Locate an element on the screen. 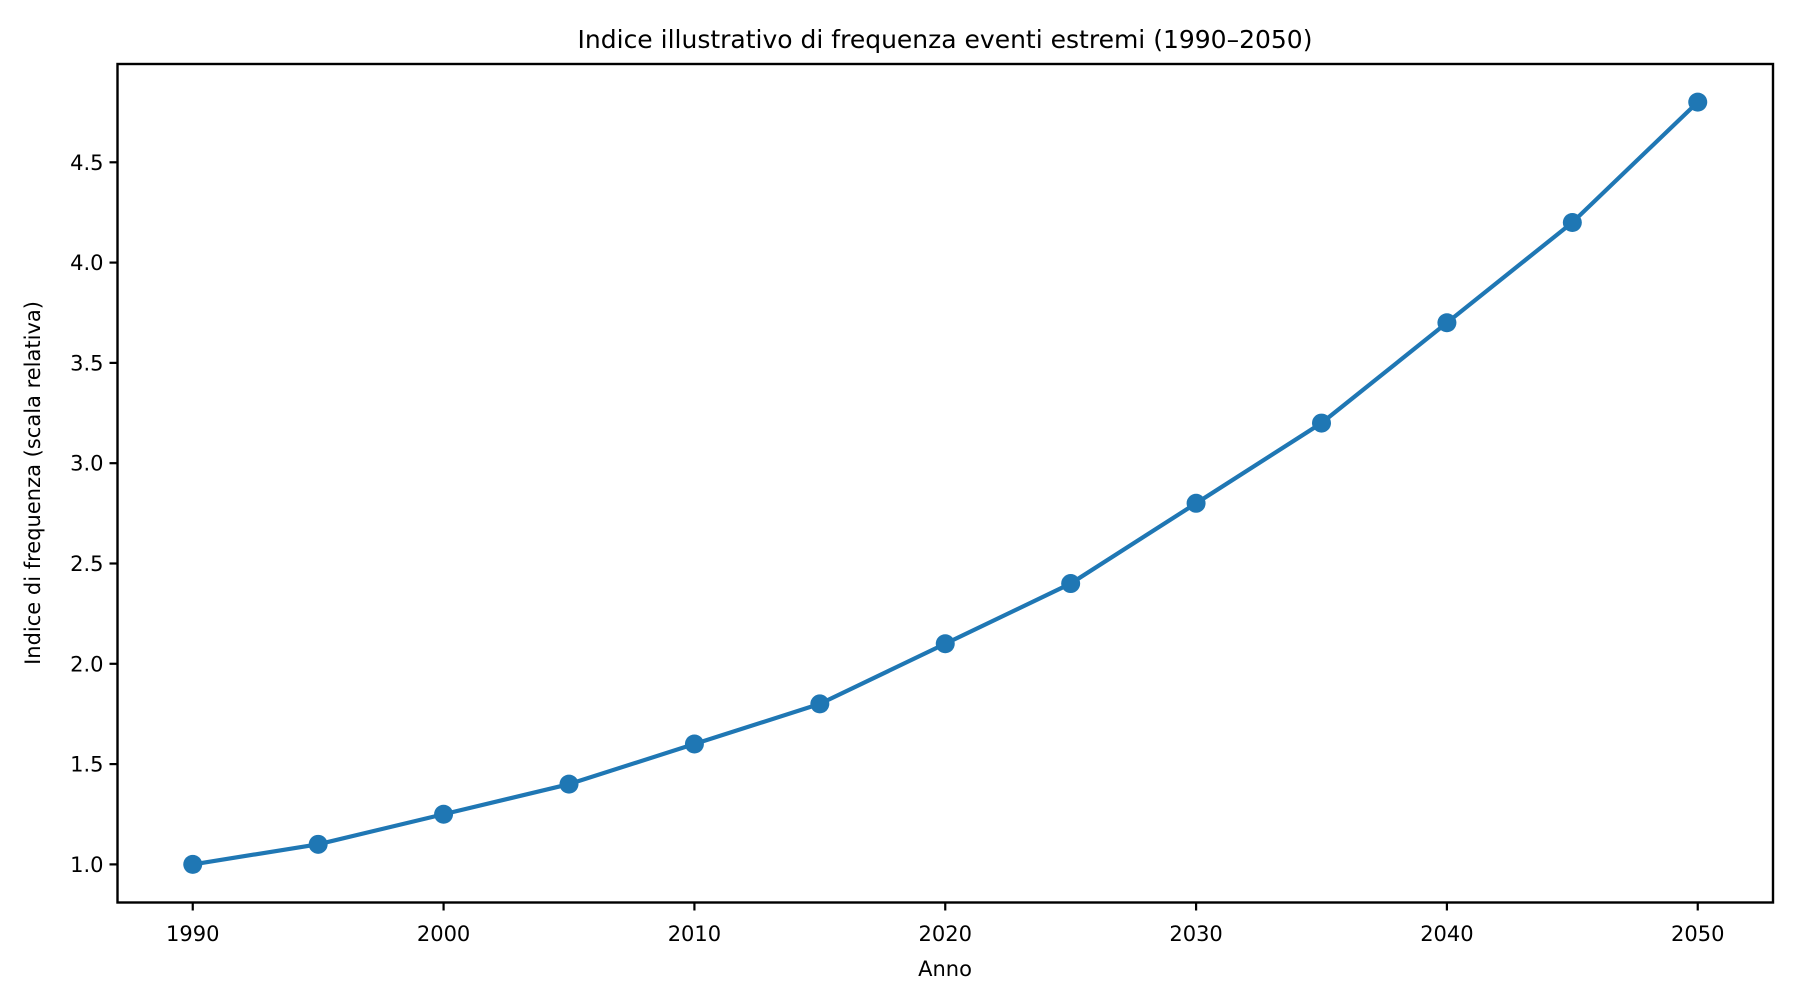  x-tick-label: 2020 is located at coordinates (945, 934).